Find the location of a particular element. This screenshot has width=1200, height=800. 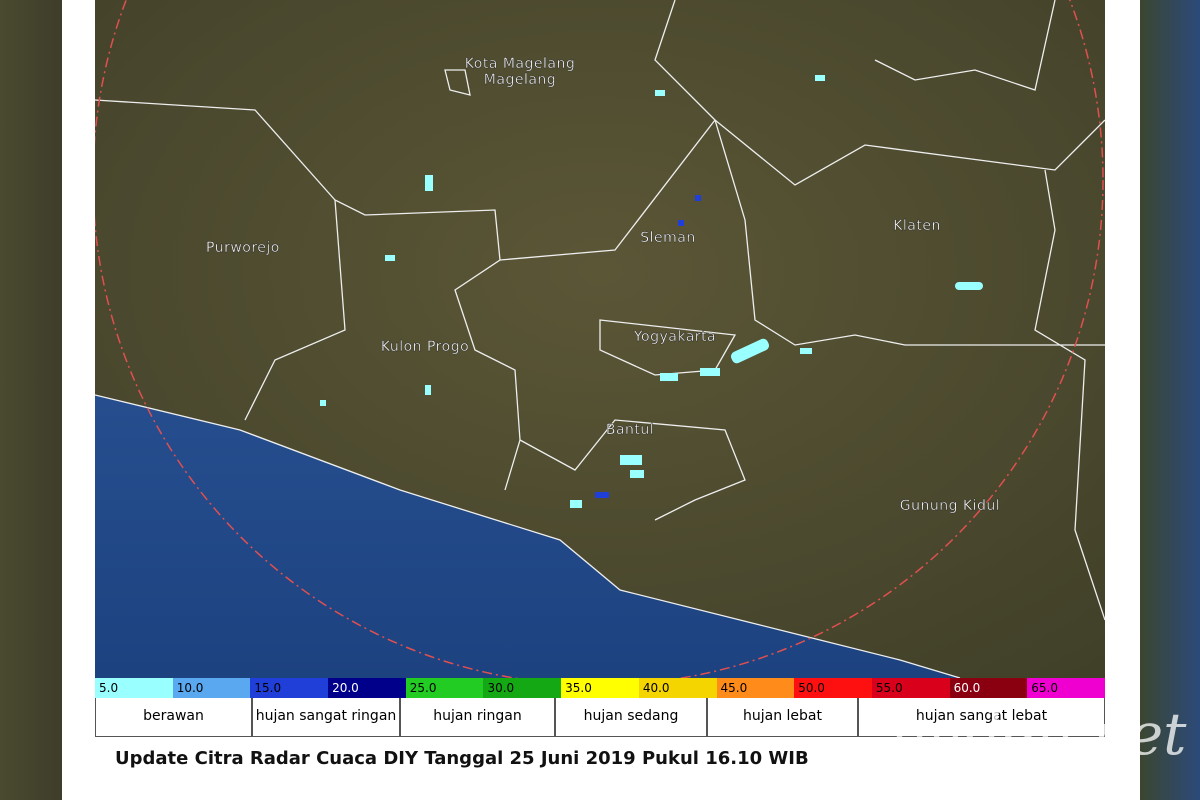

place-label: Klaten is located at coordinates (917, 226).